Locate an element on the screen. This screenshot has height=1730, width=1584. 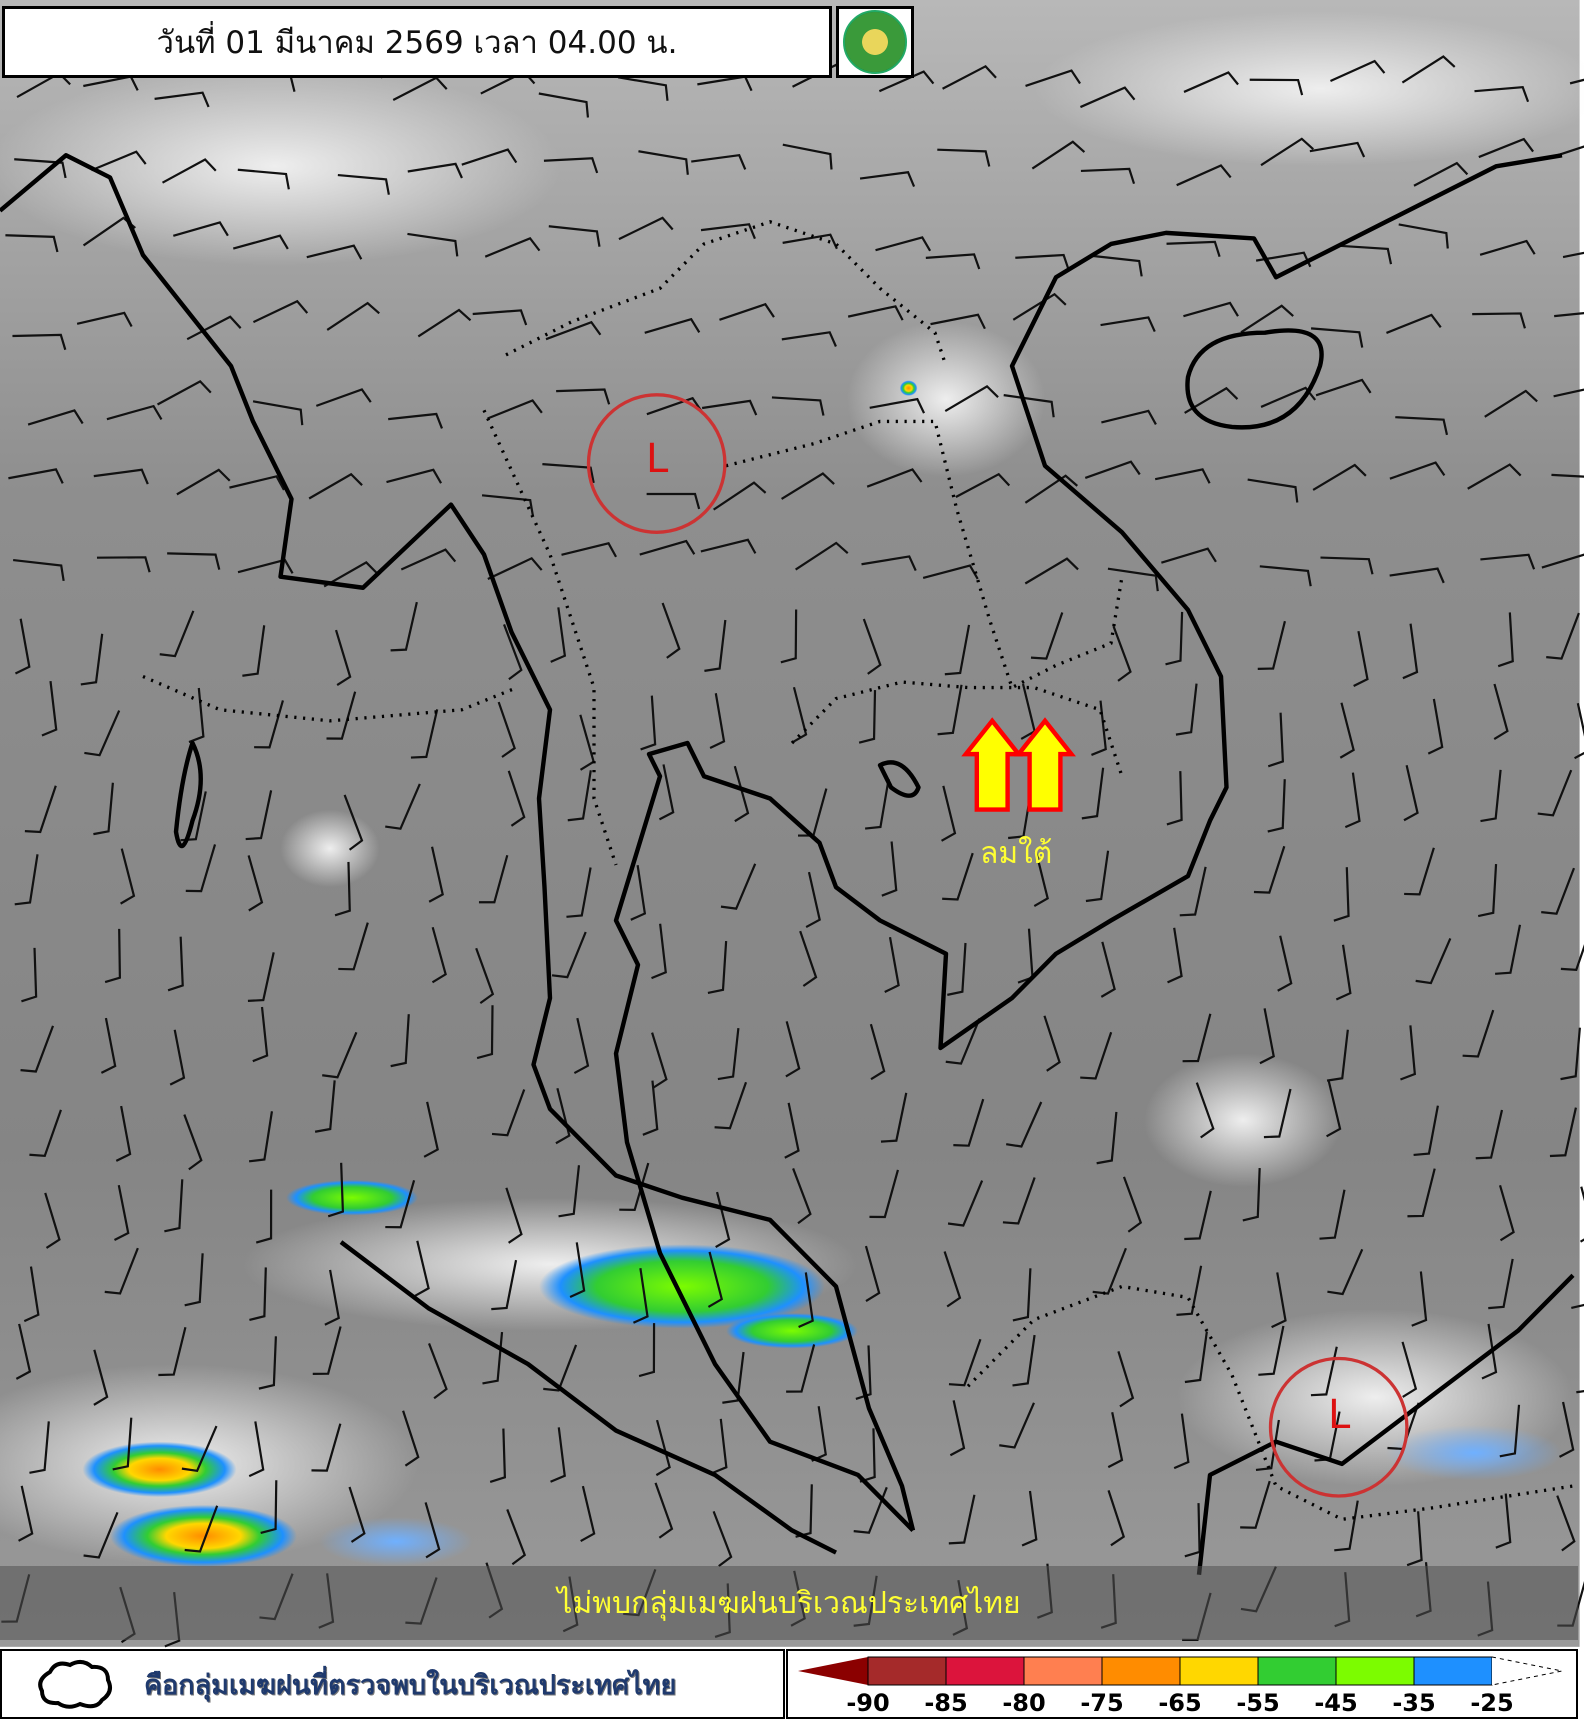
date-time-header: วันที่ 01 มีนาคม 2569 เวลา 04.00 น. is located at coordinates (417, 42).